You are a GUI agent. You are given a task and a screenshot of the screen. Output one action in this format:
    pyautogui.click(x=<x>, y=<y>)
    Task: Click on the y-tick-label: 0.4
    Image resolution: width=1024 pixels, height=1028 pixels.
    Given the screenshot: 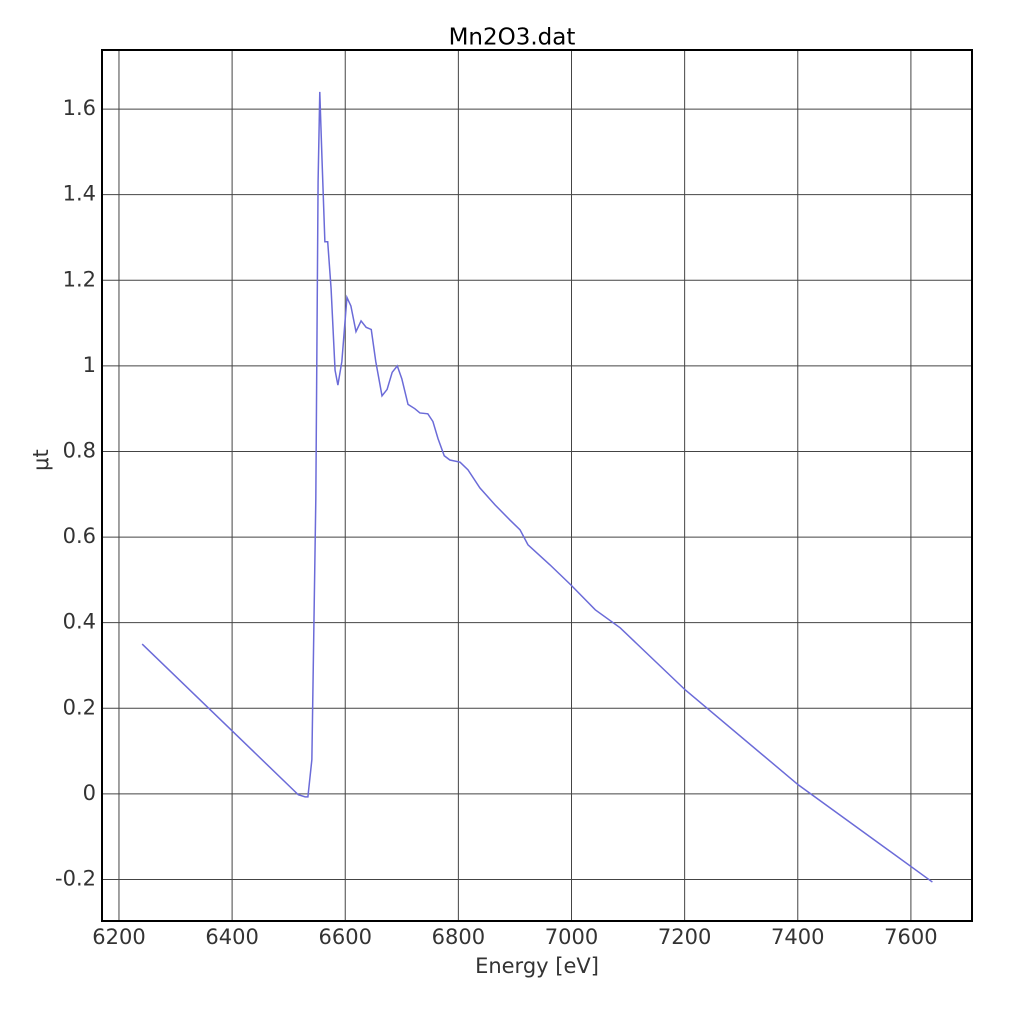 What is the action you would take?
    pyautogui.click(x=79, y=622)
    